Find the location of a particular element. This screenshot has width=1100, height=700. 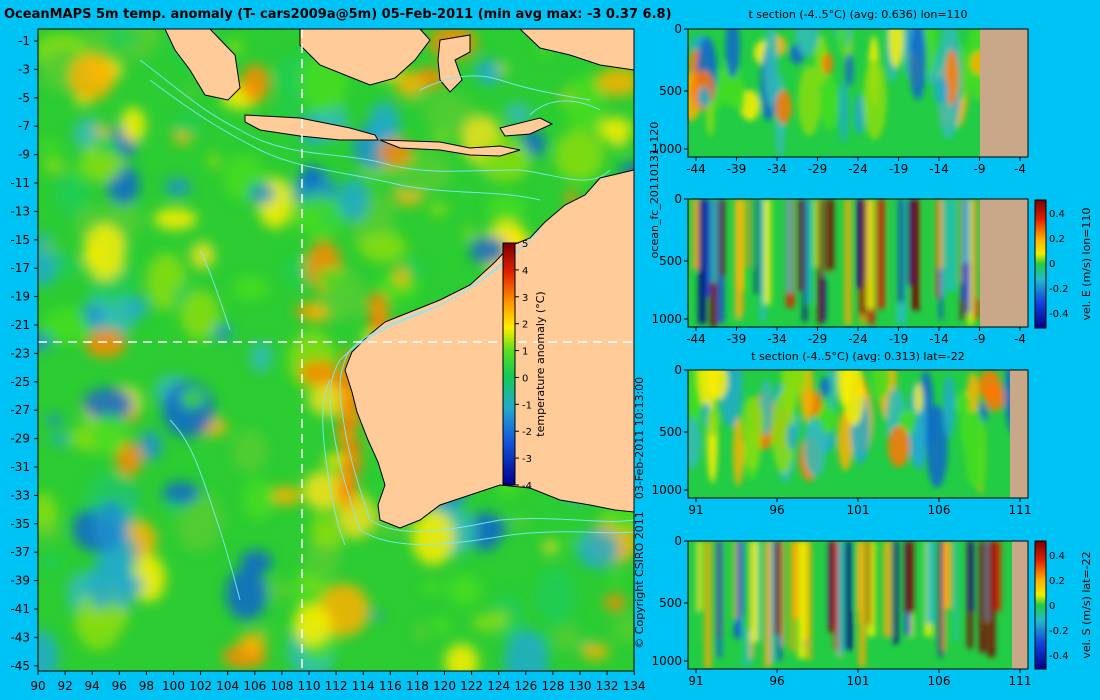

section-x-tick-label: -34 is located at coordinates (777, 339).